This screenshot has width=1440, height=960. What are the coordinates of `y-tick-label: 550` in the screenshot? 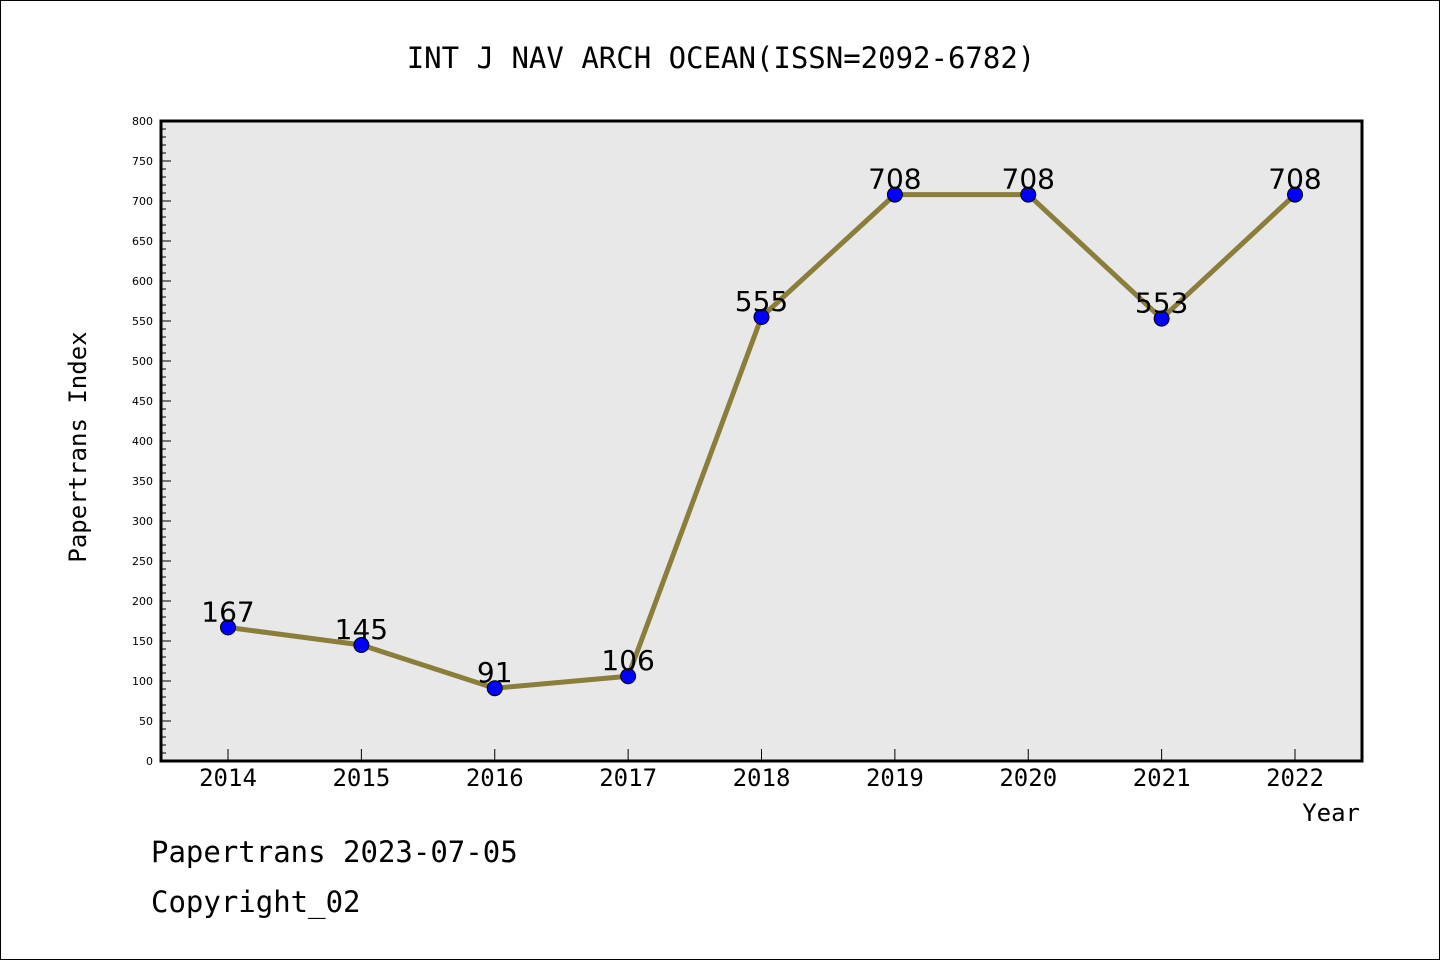 It's located at (142, 321).